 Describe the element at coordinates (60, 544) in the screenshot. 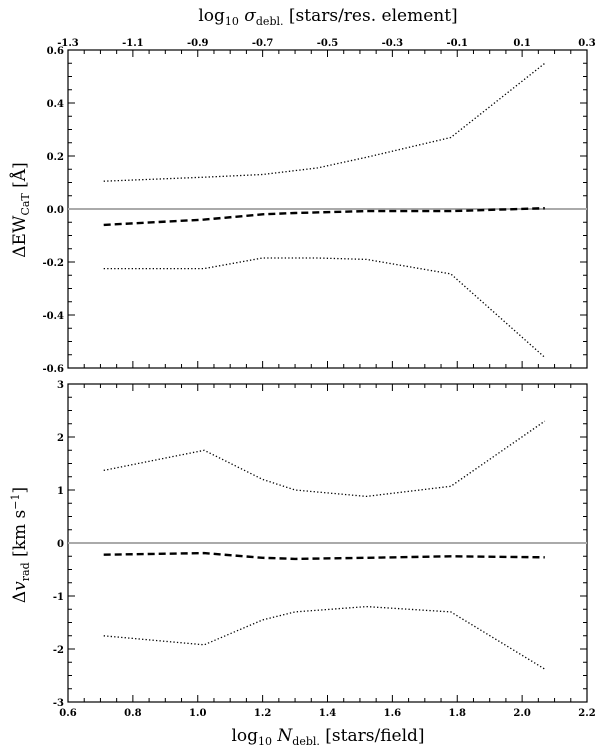

I see `bottom-y-tick-label: 0` at that location.